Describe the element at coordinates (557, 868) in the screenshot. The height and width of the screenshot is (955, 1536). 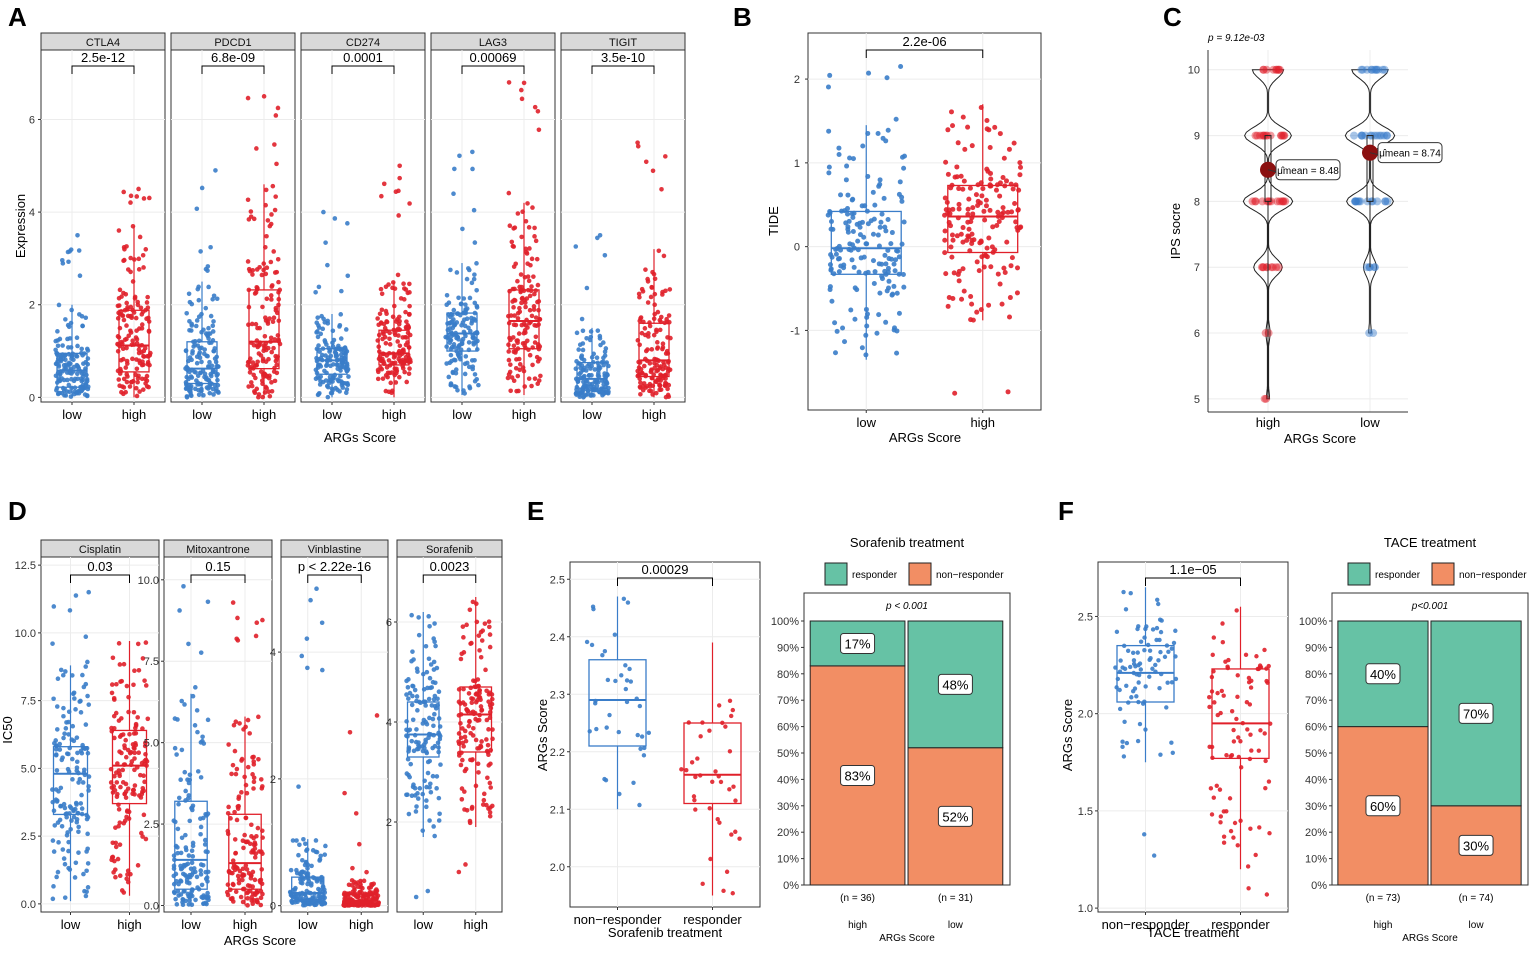
I see `y-tick-label: 2.0` at that location.